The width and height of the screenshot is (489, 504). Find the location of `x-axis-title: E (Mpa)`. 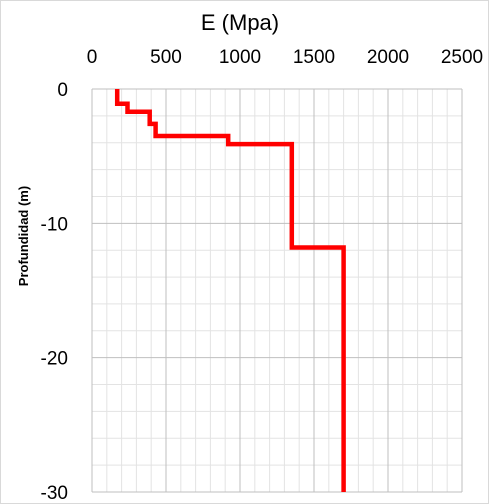

x-axis-title: E (Mpa) is located at coordinates (240, 22).